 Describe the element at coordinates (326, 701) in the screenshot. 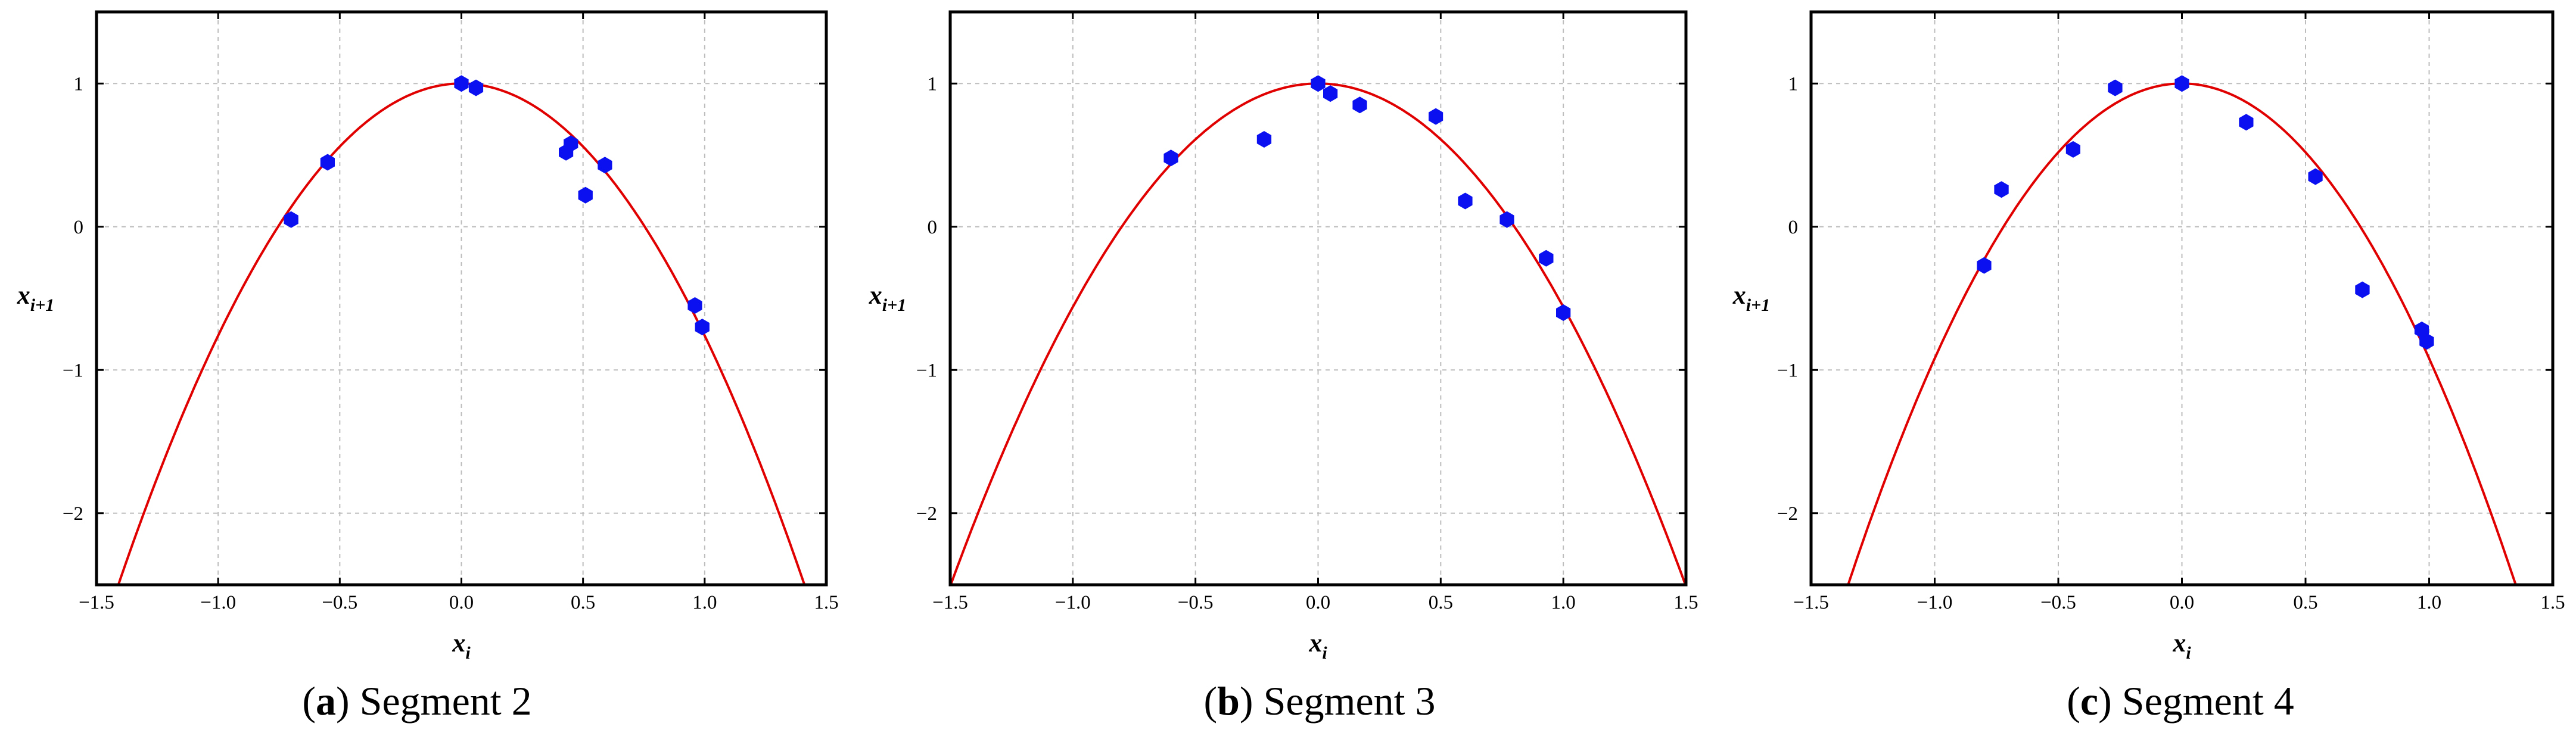

I see `caption-letter: a` at that location.